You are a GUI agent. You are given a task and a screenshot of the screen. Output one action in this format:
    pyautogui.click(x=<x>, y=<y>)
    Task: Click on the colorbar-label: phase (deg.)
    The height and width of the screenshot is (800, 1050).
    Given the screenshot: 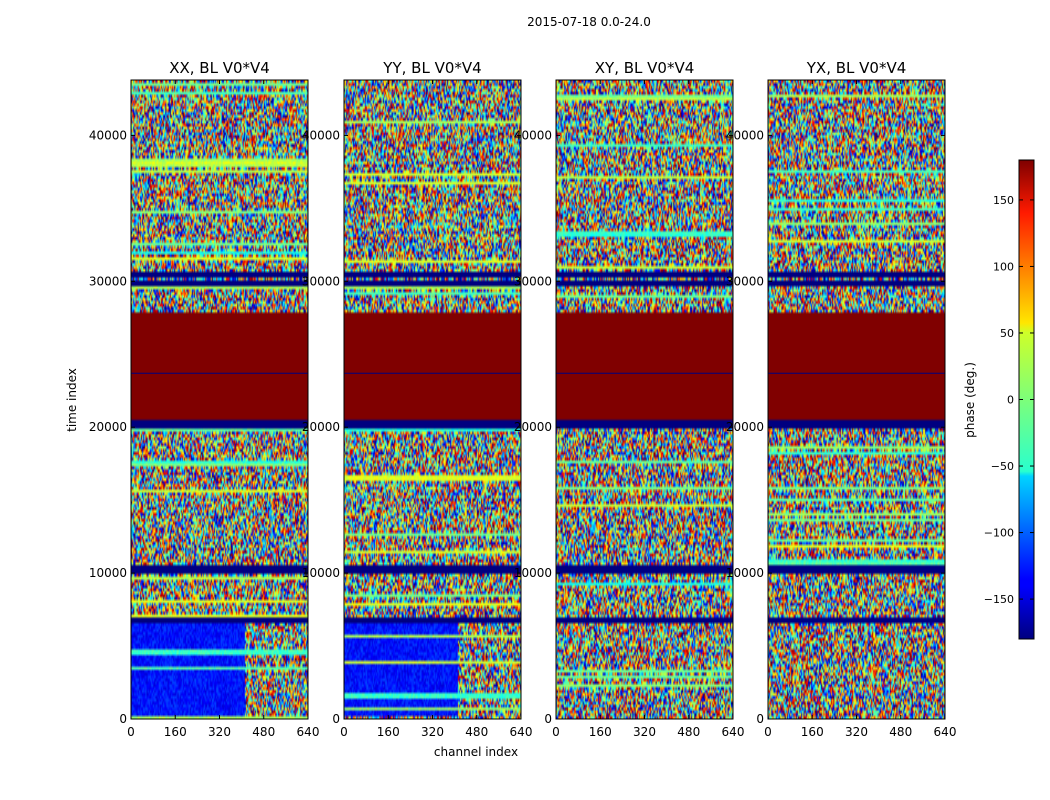 What is the action you would take?
    pyautogui.click(x=970, y=400)
    